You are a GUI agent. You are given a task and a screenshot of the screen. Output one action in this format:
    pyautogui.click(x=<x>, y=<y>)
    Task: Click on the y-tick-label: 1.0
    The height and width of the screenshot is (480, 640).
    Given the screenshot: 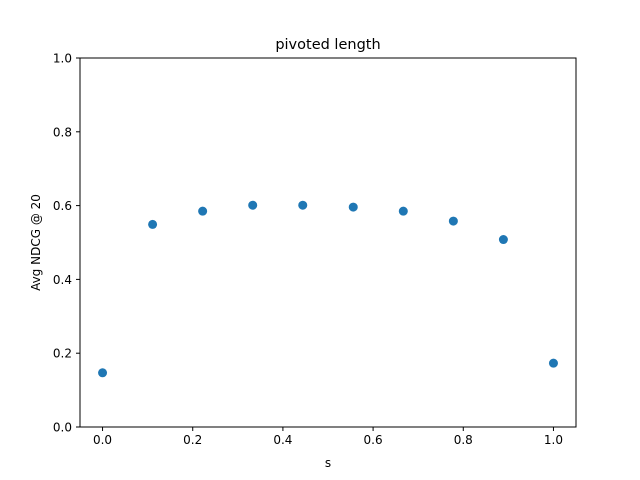 What is the action you would take?
    pyautogui.click(x=62, y=59)
    